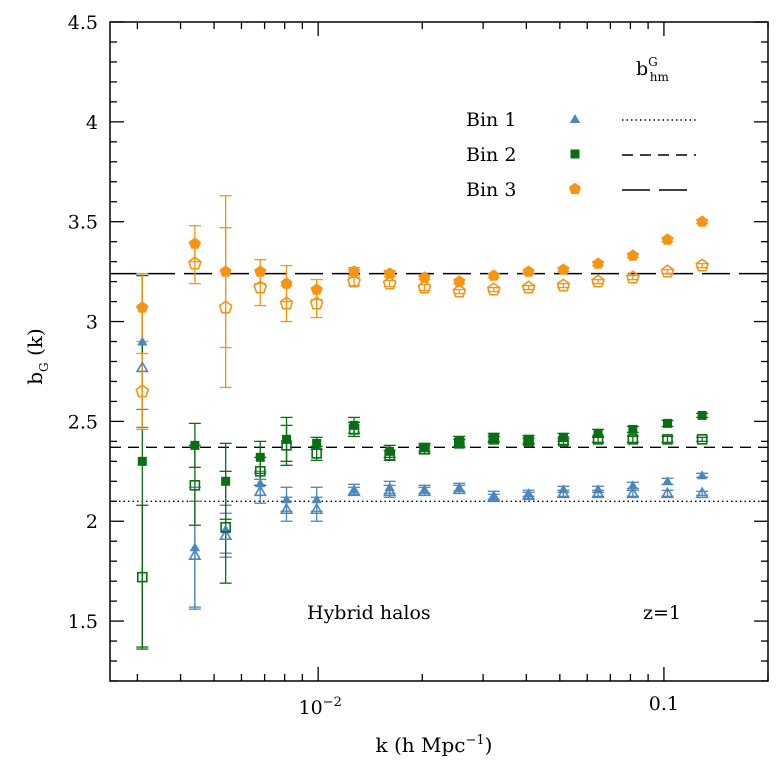  Describe the element at coordinates (83, 223) in the screenshot. I see `y-tick-label: 3.5` at that location.